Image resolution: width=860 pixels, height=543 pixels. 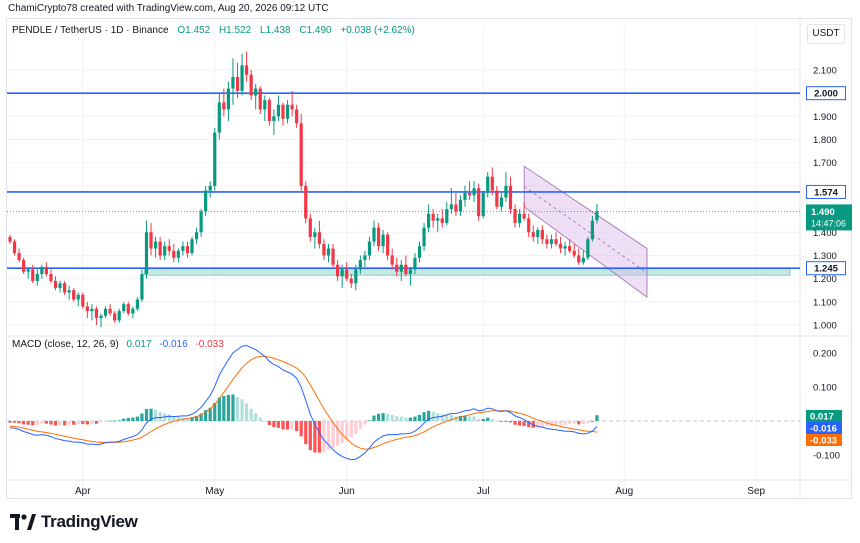 I want to click on macd-signal-tag, so click(x=824, y=440).